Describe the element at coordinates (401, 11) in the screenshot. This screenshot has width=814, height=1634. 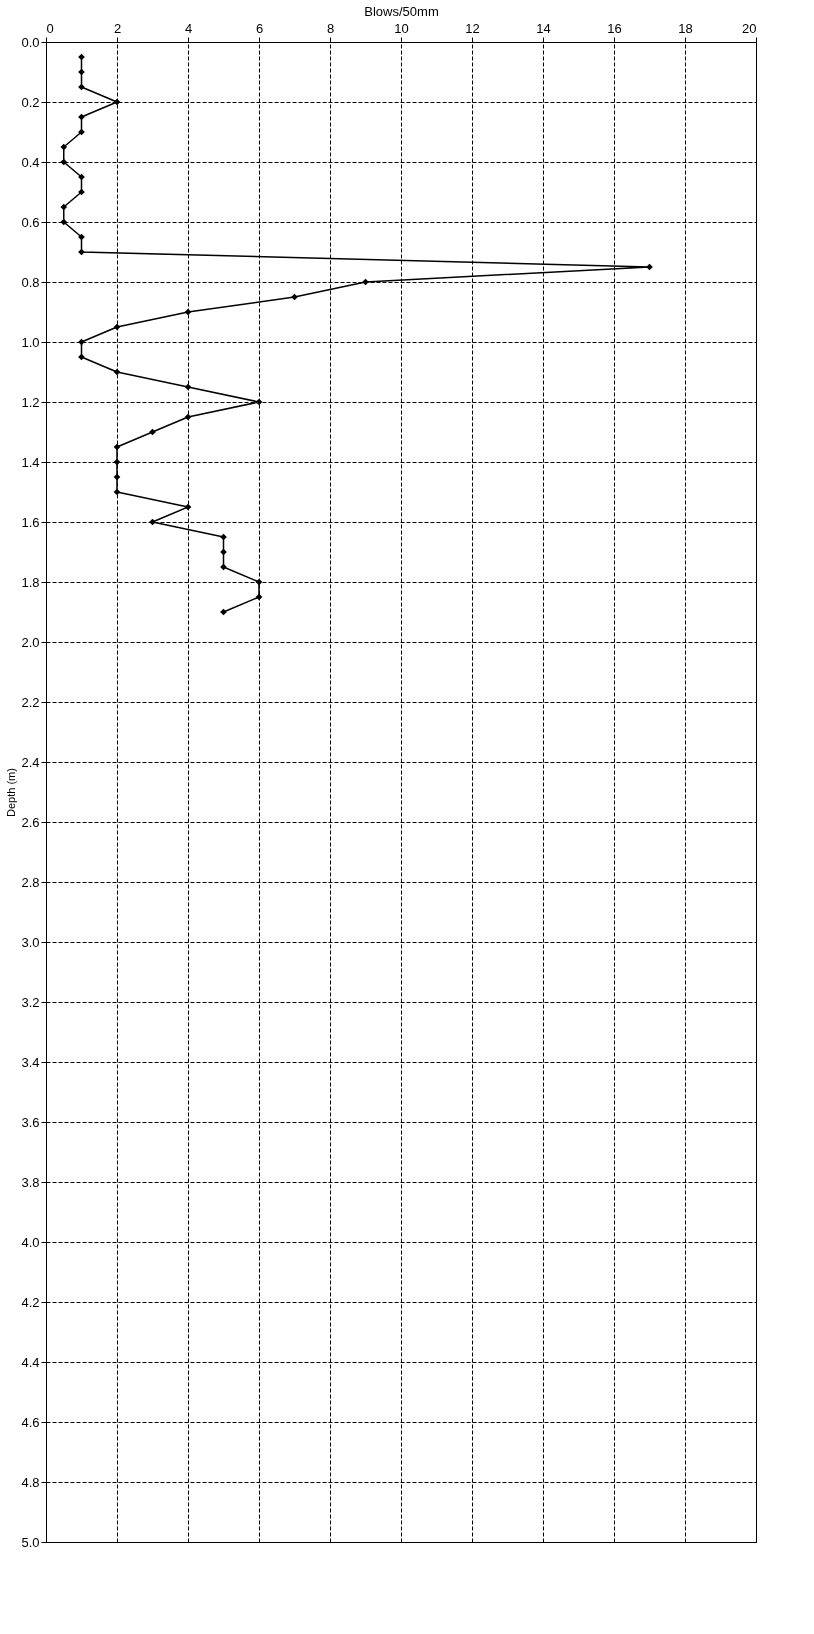
I see `x-axis-title: Blows/50mm` at that location.